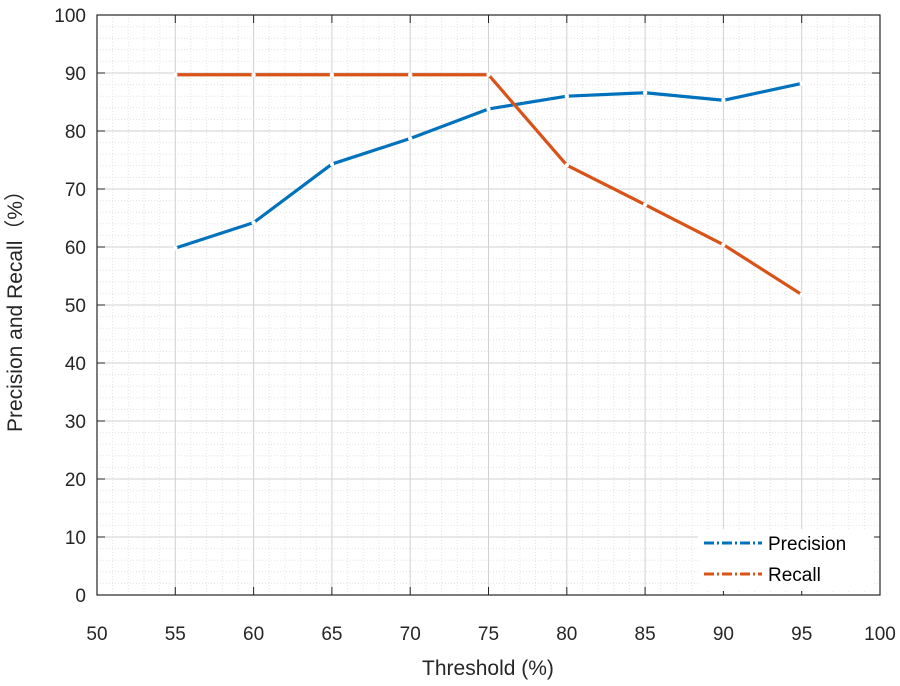 The width and height of the screenshot is (900, 686). I want to click on x-axis-title: Threshold (%), so click(488, 668).